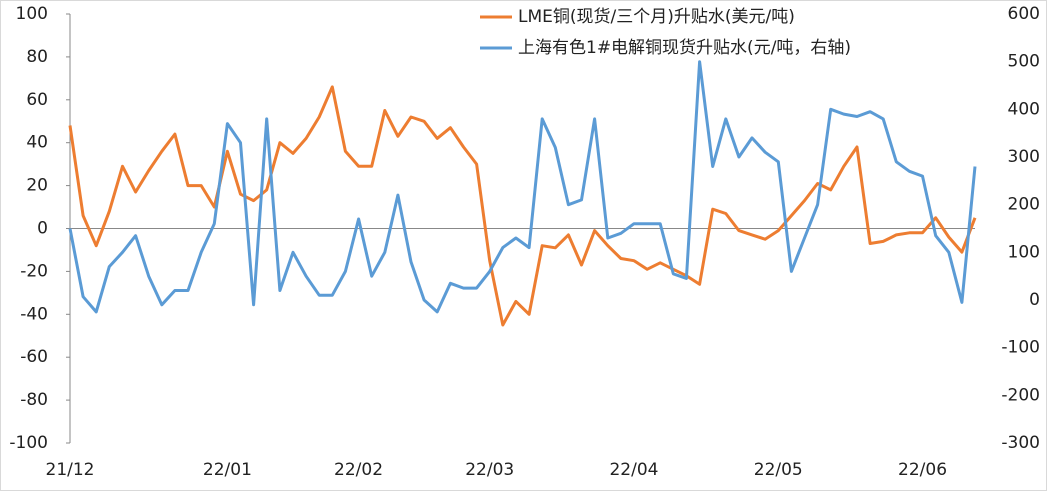  I want to click on y2-tick-label: 200, so click(1024, 205).